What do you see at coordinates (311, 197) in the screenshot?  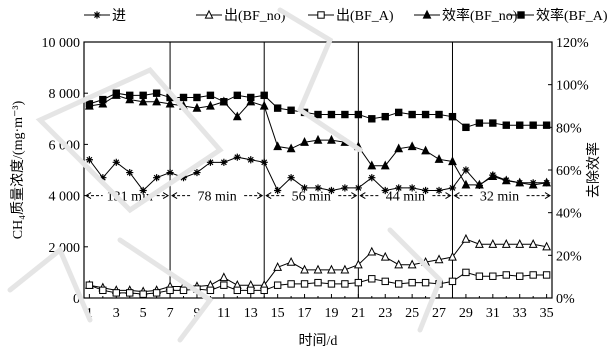 I see `phase-label: 56 min` at bounding box center [311, 197].